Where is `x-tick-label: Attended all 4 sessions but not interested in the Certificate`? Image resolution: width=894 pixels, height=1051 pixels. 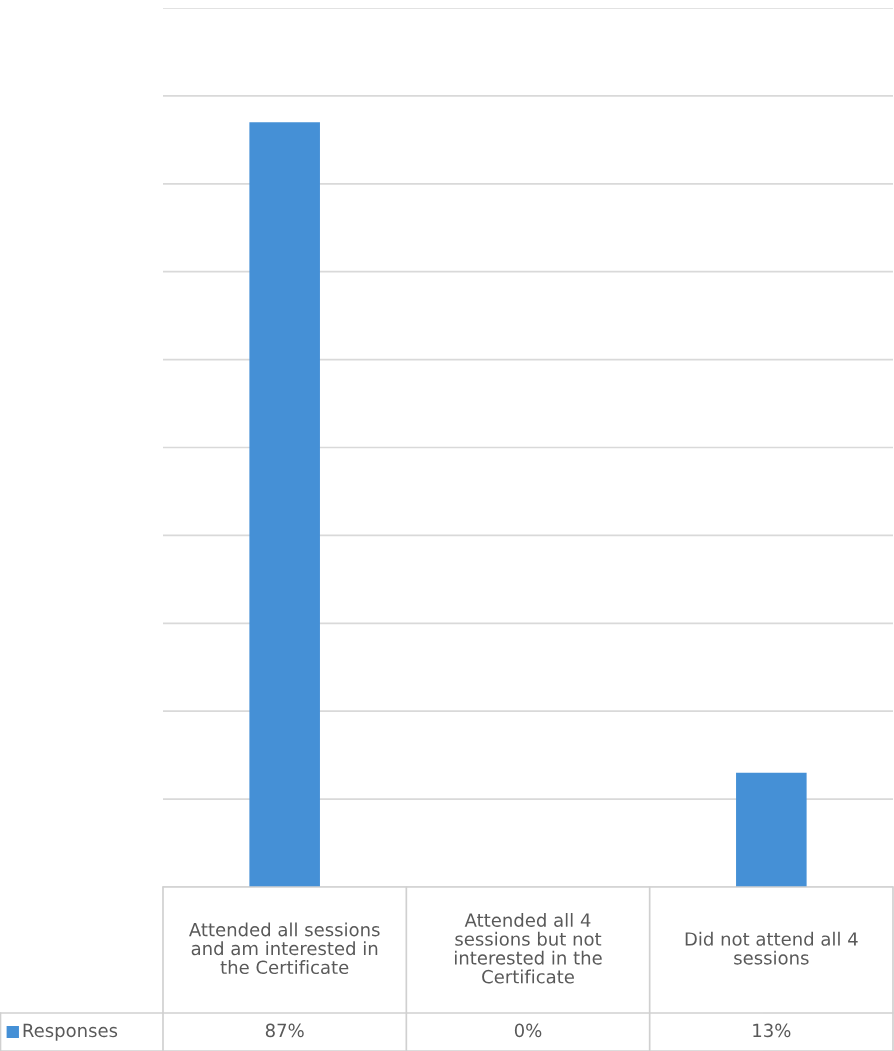 x-tick-label: Attended all 4 sessions but not interested in the Certificate is located at coordinates (528, 948).